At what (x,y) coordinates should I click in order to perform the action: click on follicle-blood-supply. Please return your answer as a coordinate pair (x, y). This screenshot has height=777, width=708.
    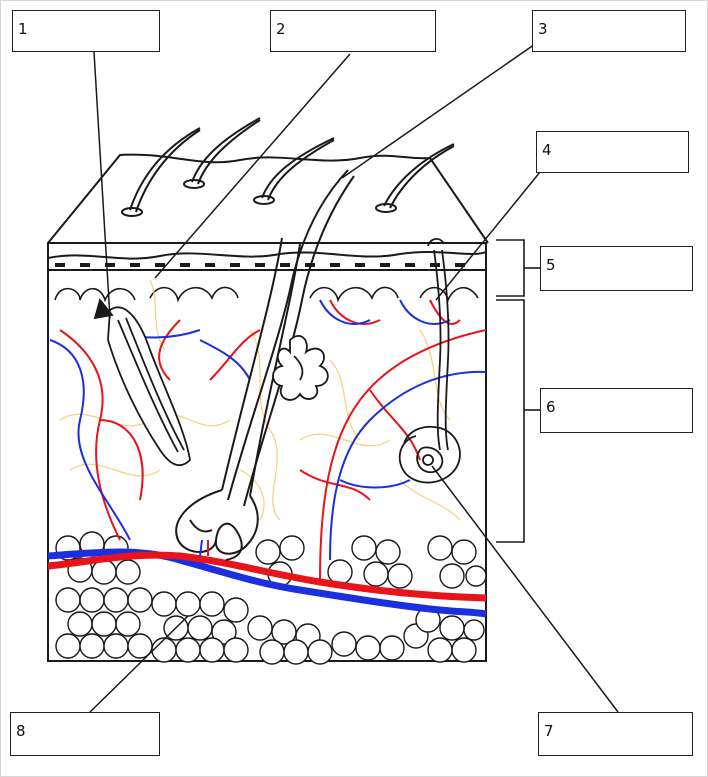
    Looking at the image, I should click on (201, 548).